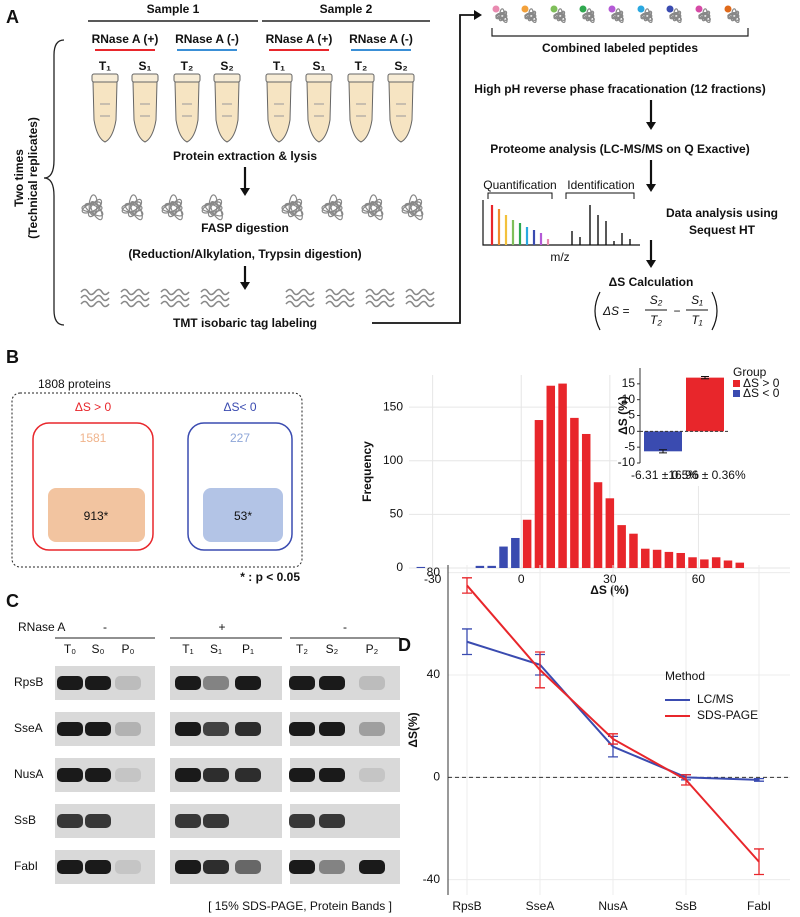  What do you see at coordinates (631, 415) in the screenshot?
I see `y-tick-label: 5` at bounding box center [631, 415].